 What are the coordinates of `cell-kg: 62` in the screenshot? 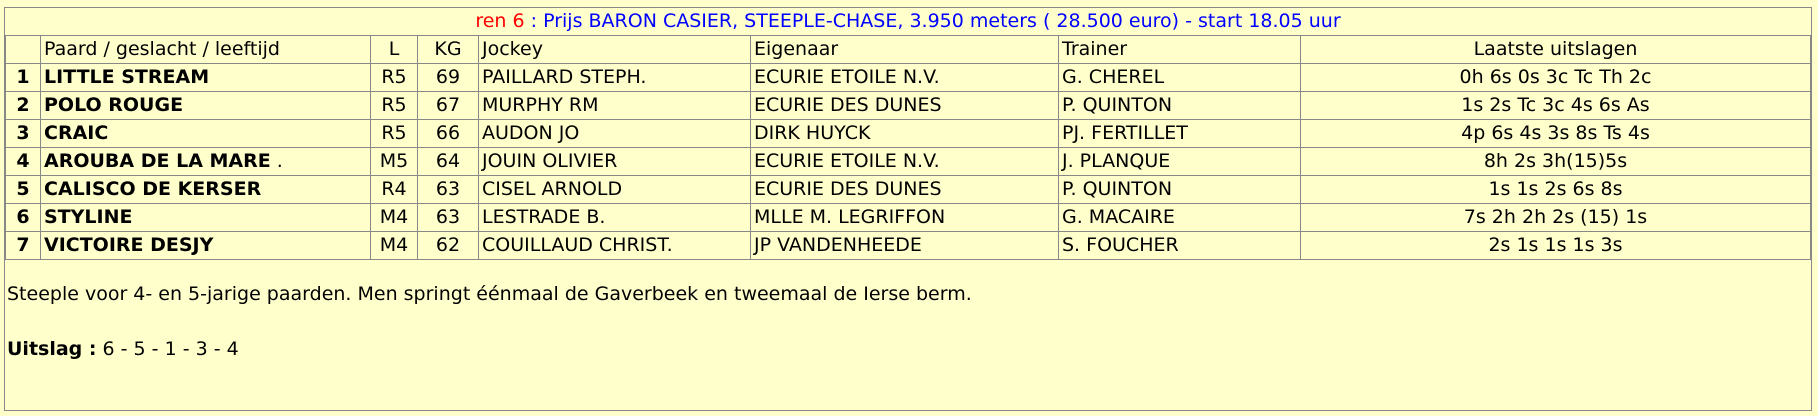 It's located at (448, 245).